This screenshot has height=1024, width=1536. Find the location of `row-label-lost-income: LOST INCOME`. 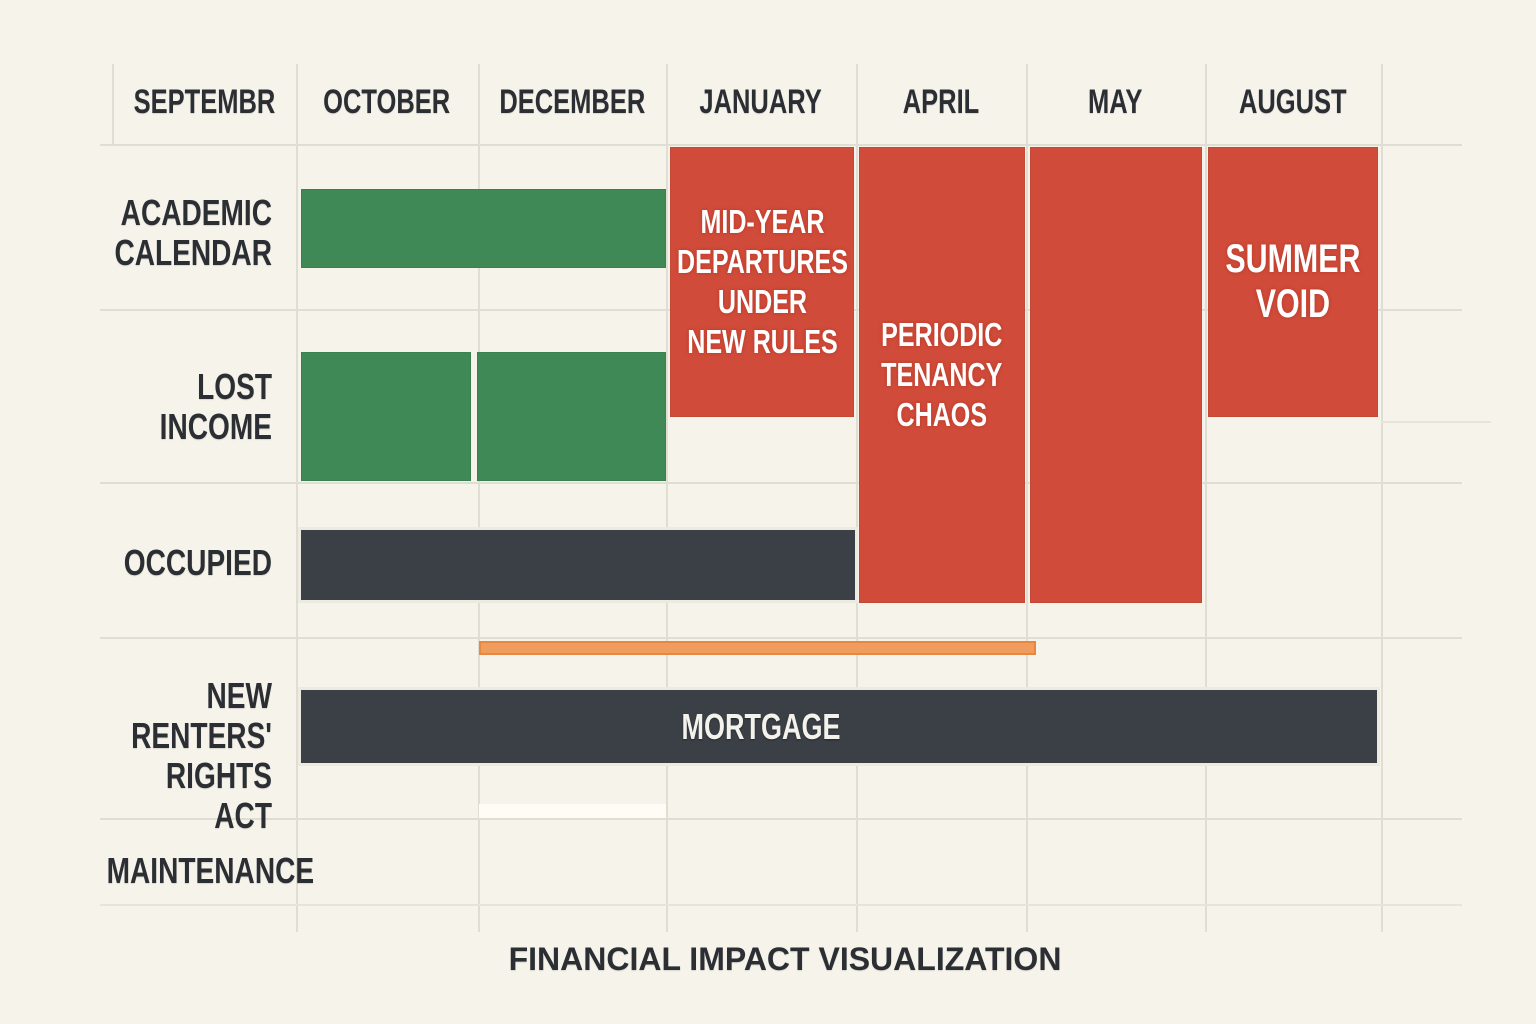

row-label-lost-income: LOST INCOME is located at coordinates (166, 407).